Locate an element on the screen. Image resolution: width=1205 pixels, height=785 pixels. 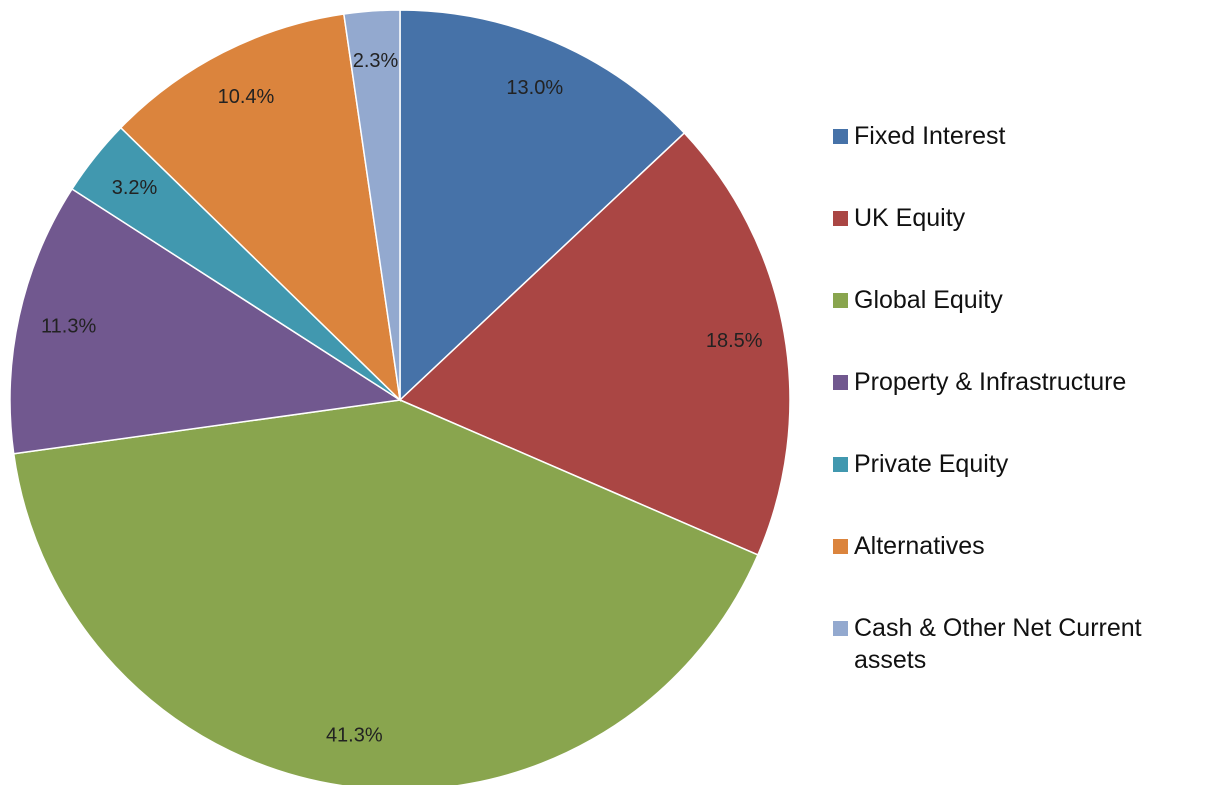
legend-item: Private Equity is located at coordinates (1008, 489).